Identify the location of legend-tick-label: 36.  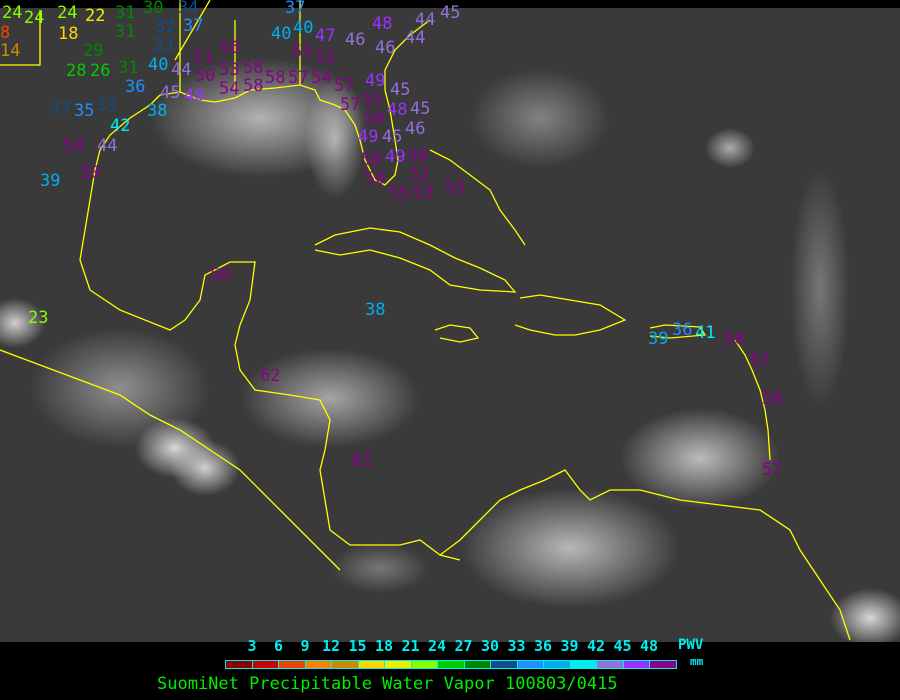
(543, 646).